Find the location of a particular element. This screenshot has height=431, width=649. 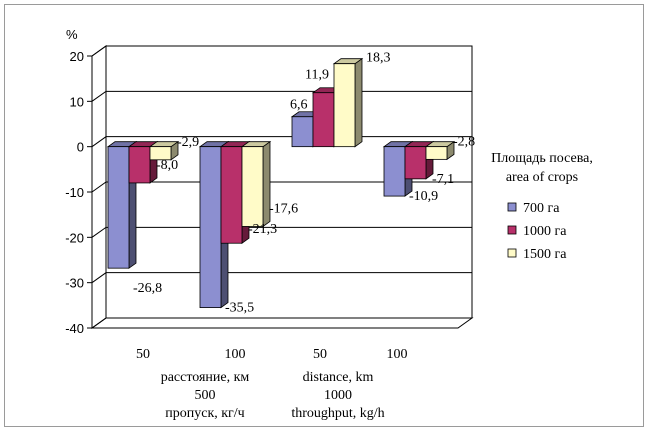

legend-title: area of crops is located at coordinates (542, 177).